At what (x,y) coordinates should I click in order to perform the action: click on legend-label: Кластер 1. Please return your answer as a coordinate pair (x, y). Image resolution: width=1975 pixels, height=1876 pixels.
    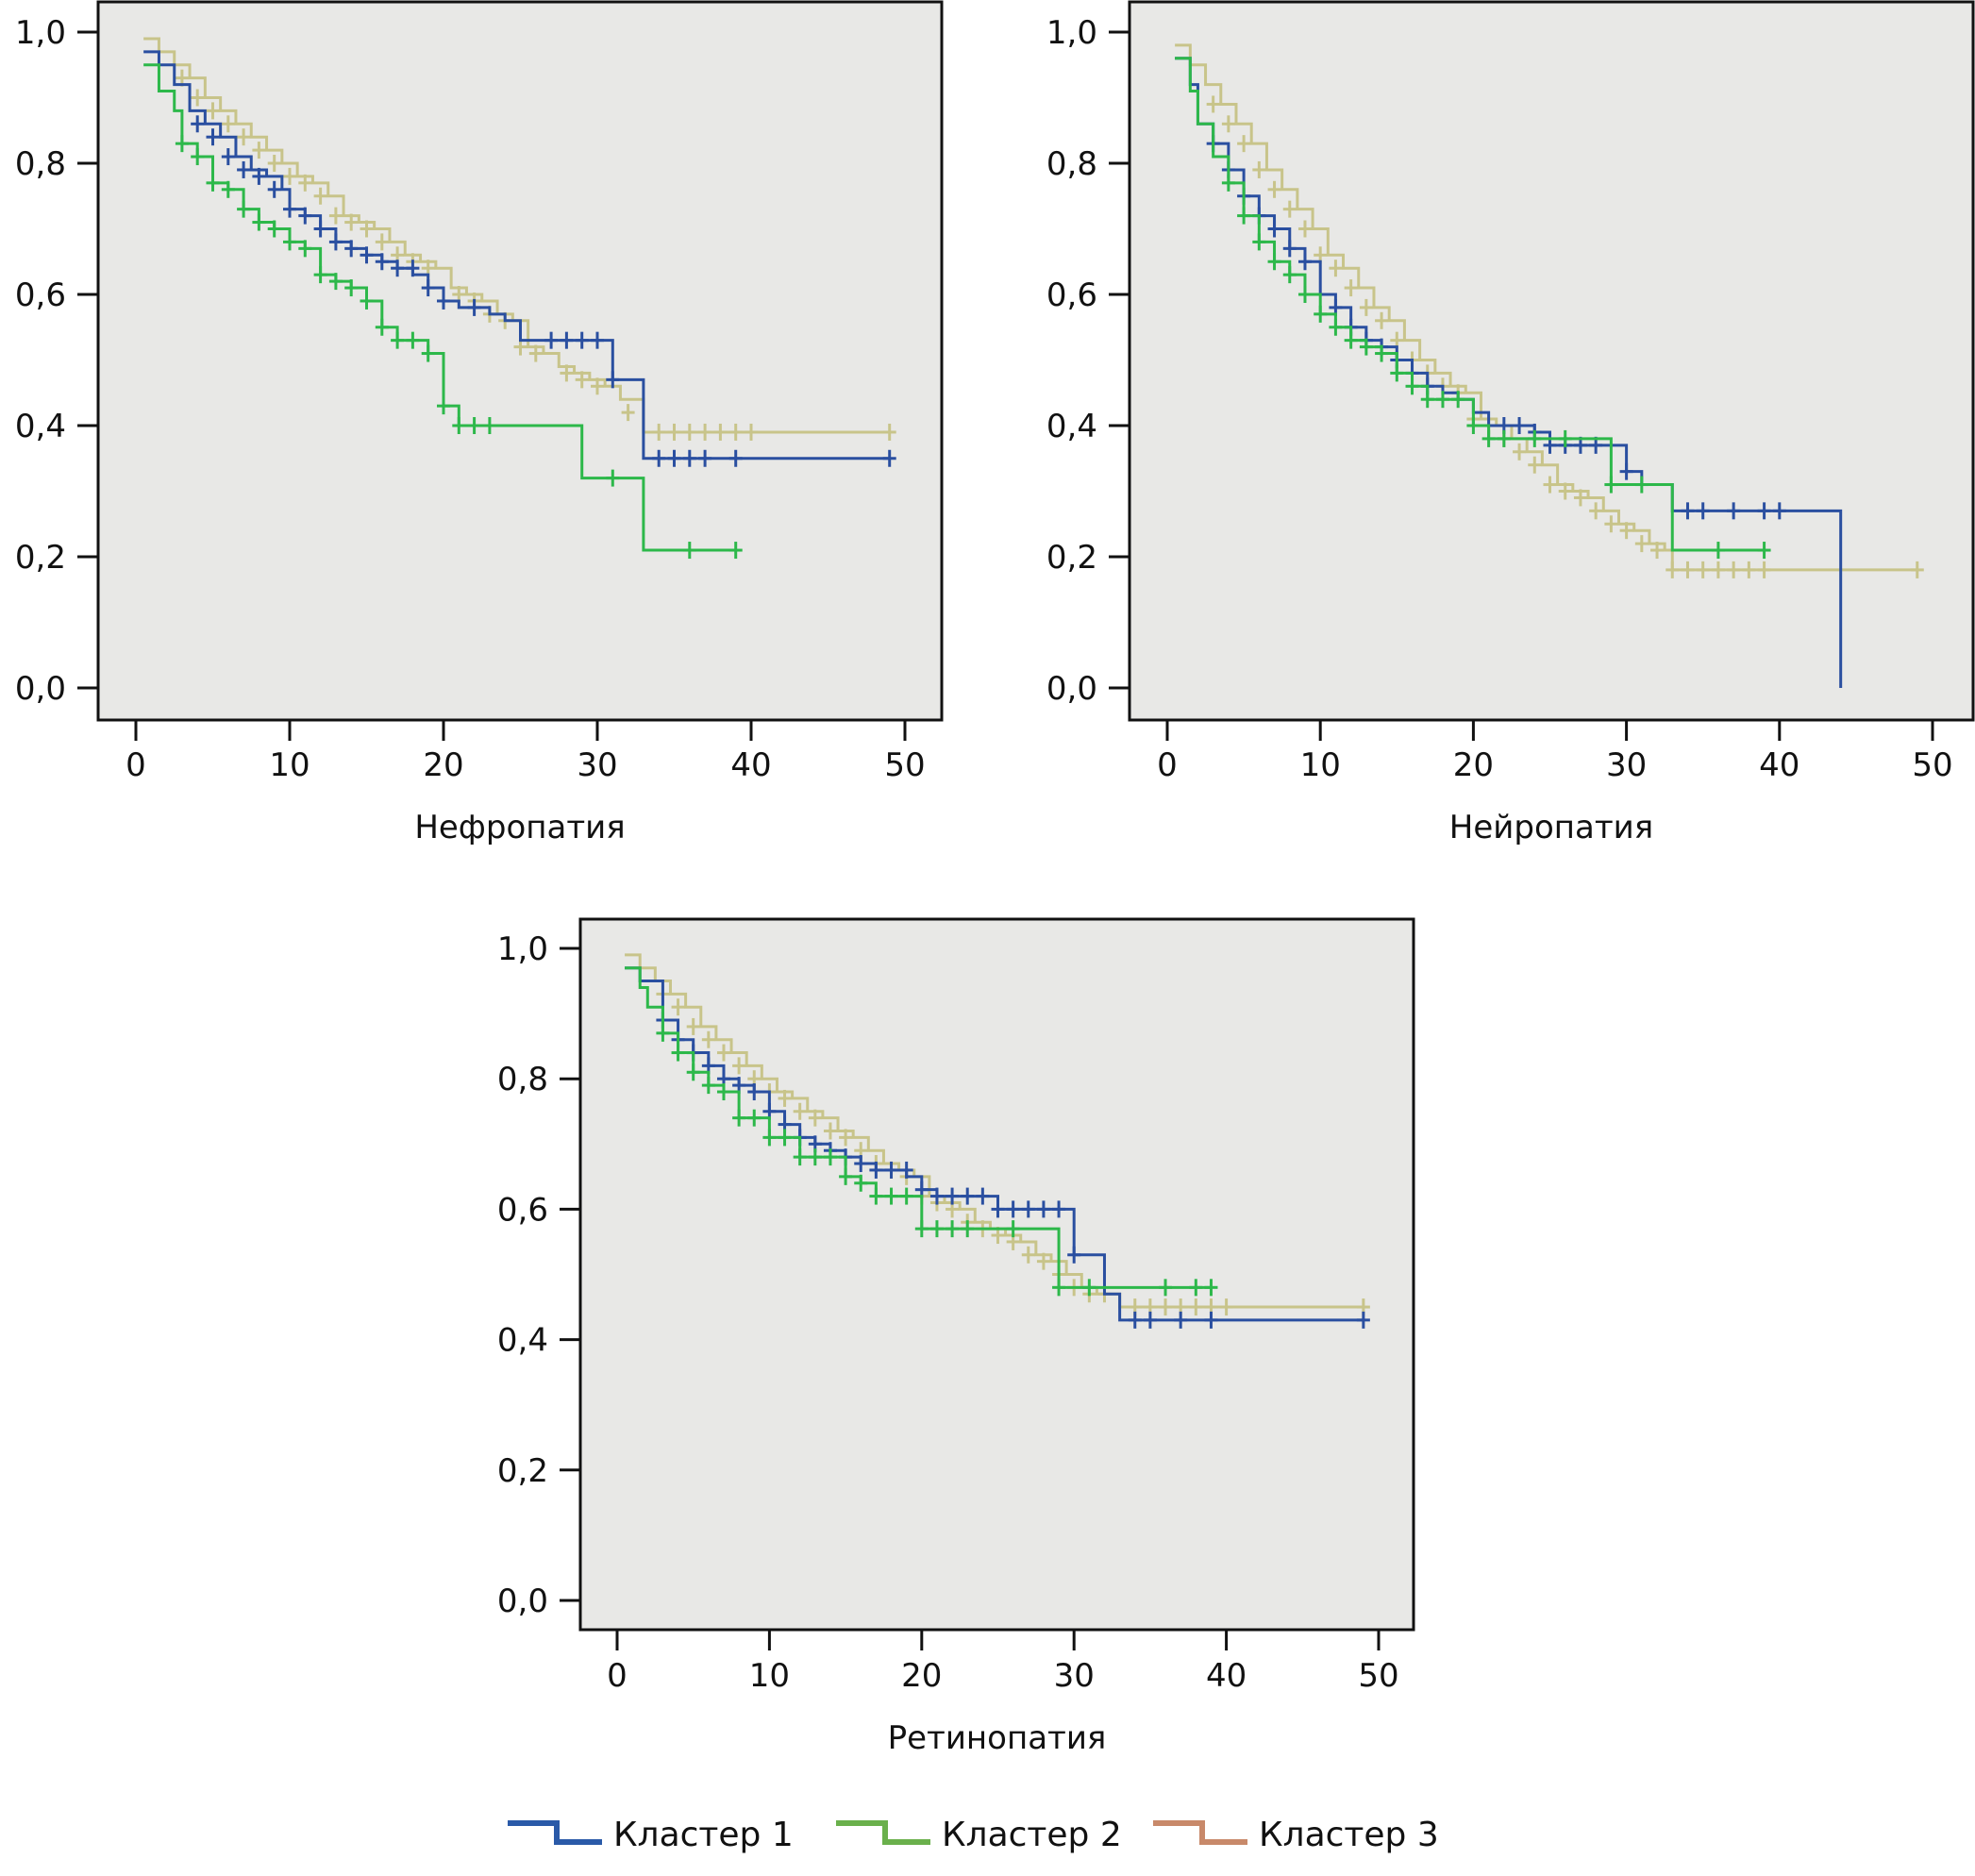
    Looking at the image, I should click on (703, 1835).